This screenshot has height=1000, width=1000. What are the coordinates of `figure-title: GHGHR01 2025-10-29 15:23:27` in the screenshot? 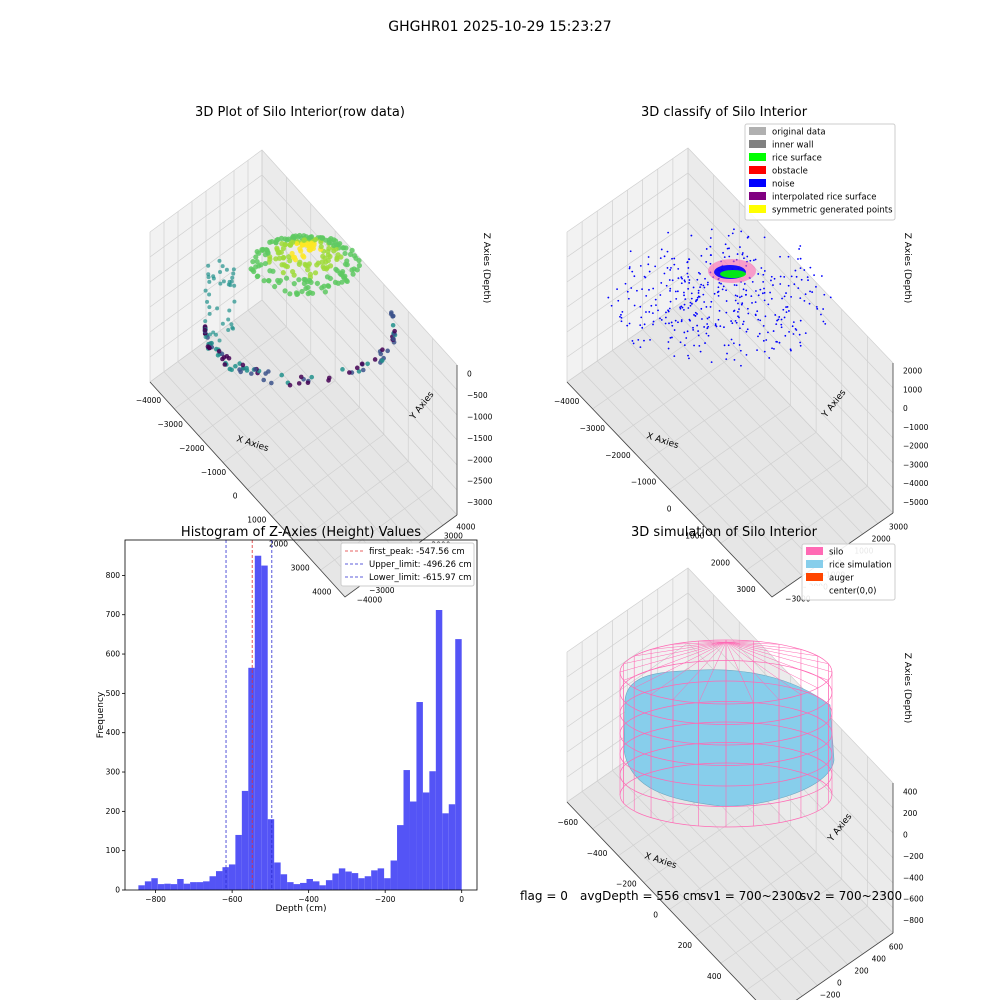 It's located at (499, 27).